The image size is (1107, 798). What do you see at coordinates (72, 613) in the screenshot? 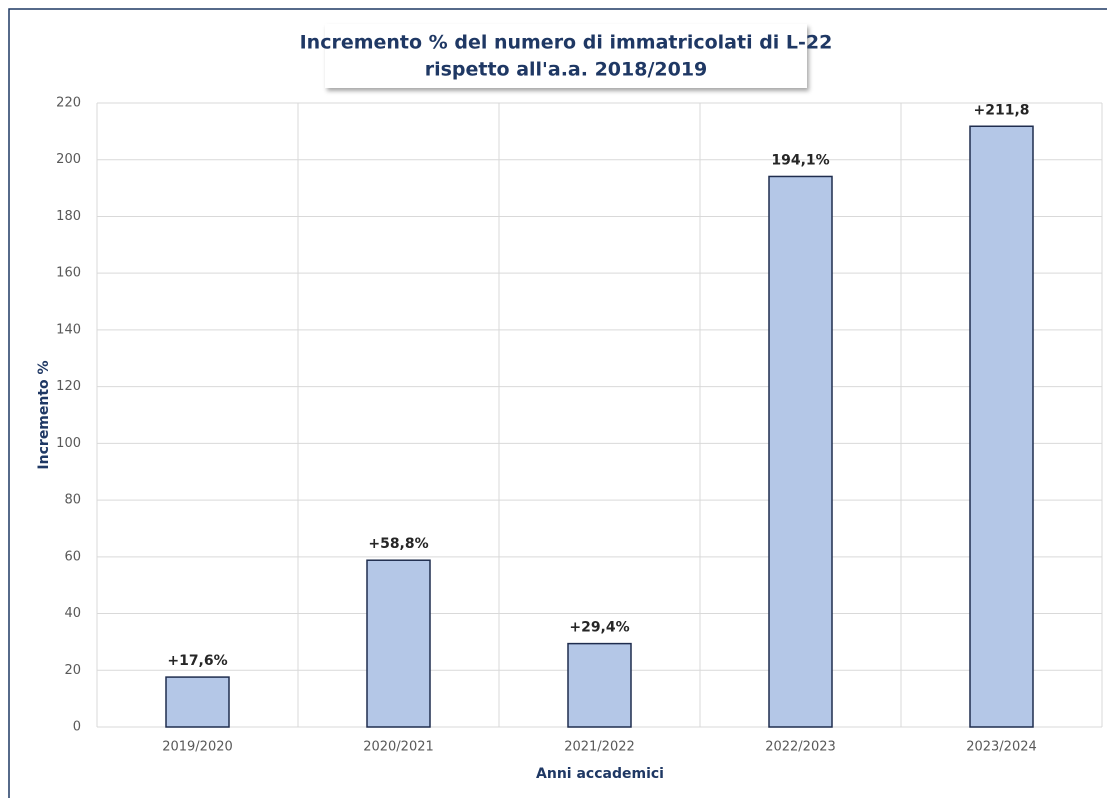
I see `y-tick-label: 40` at bounding box center [72, 613].